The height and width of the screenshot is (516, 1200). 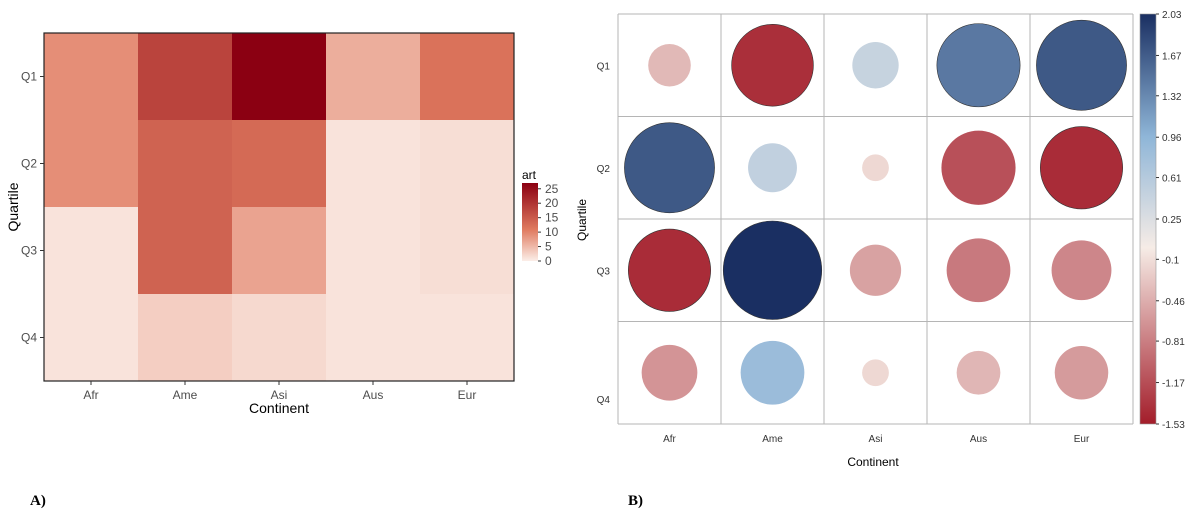 What do you see at coordinates (529, 175) in the screenshot?
I see `heatmap-legend-title: art` at bounding box center [529, 175].